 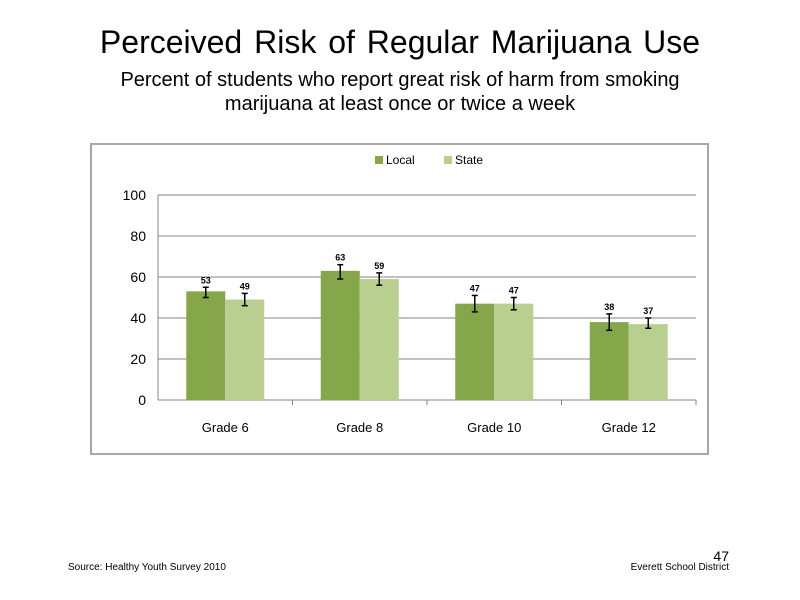 What do you see at coordinates (135, 195) in the screenshot?
I see `y-tick-label: 100` at bounding box center [135, 195].